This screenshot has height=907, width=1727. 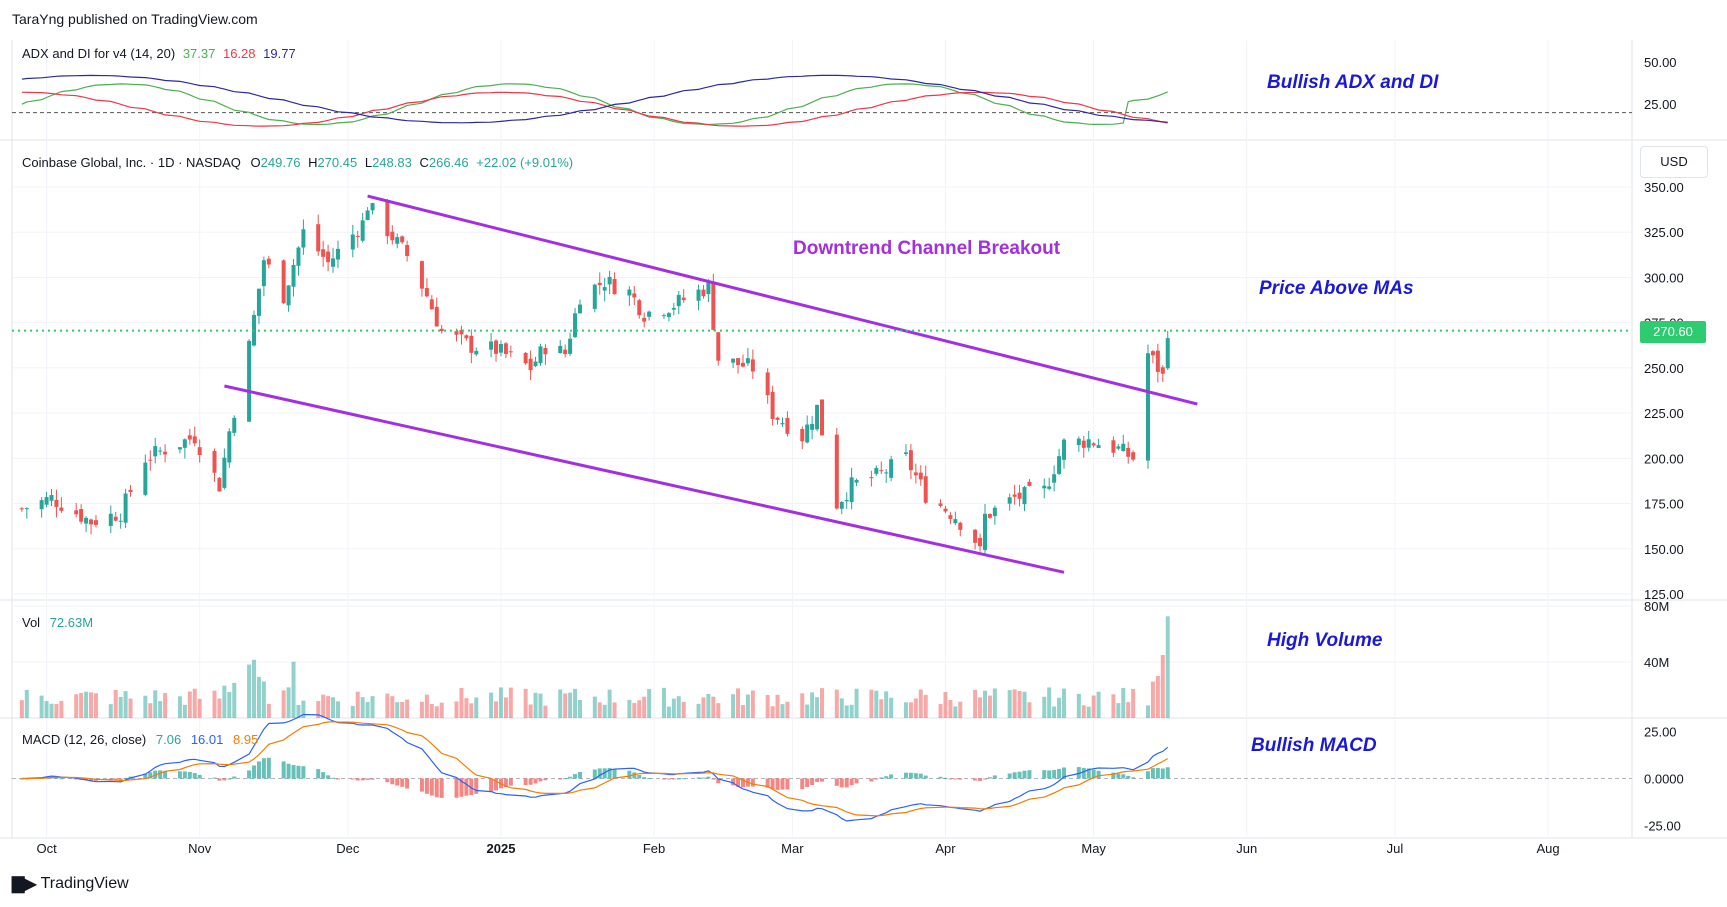 I want to click on open-value: 249.76, so click(x=280, y=162).